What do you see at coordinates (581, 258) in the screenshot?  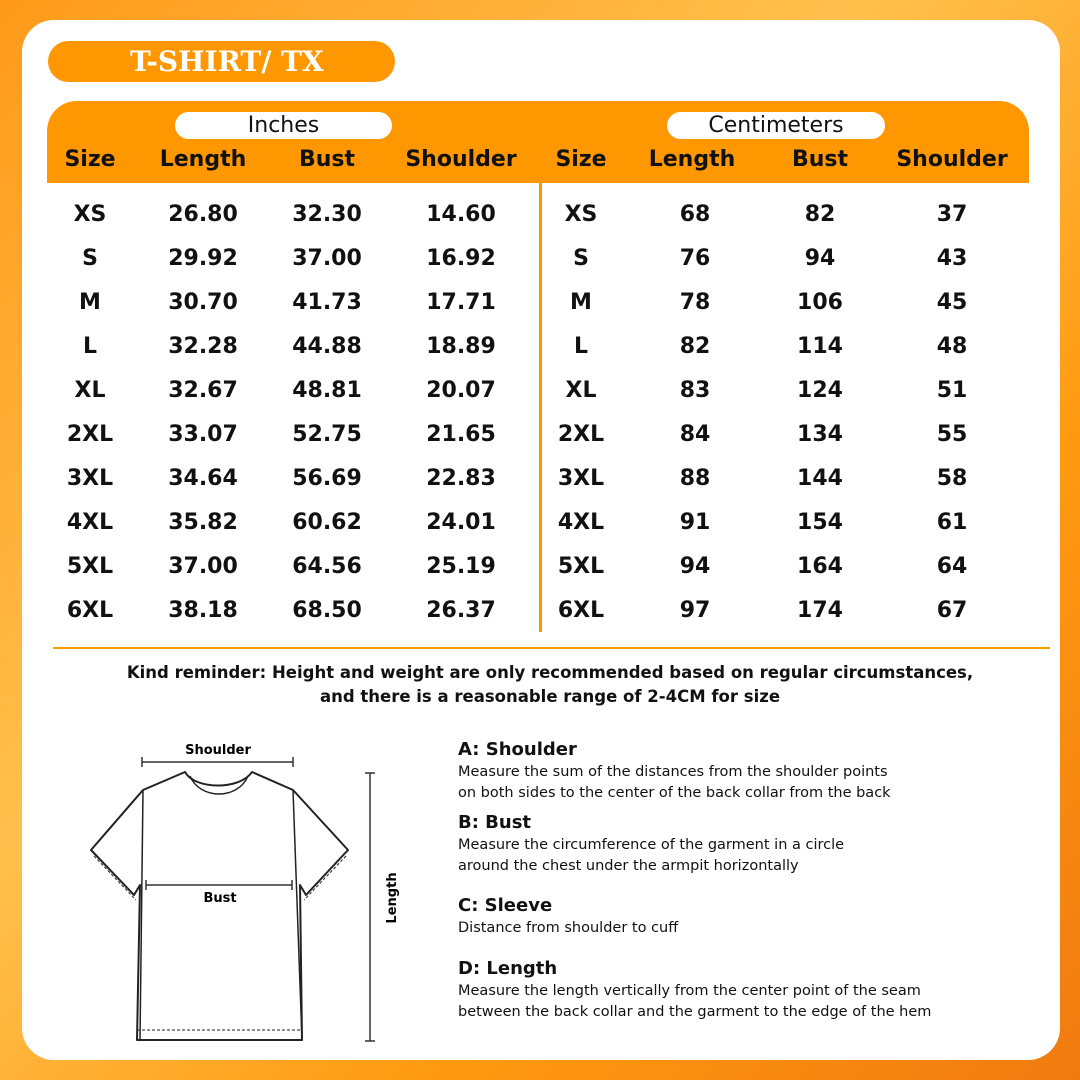 I see `centimeters-cell: S` at bounding box center [581, 258].